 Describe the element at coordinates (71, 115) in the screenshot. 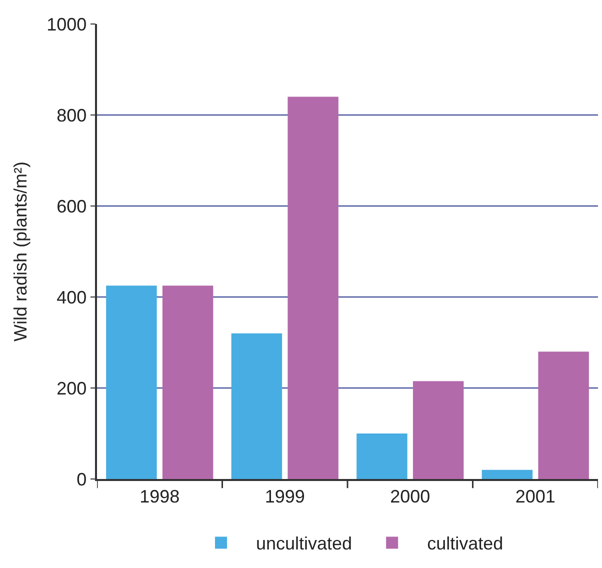

I see `y-tick-label: 800` at that location.